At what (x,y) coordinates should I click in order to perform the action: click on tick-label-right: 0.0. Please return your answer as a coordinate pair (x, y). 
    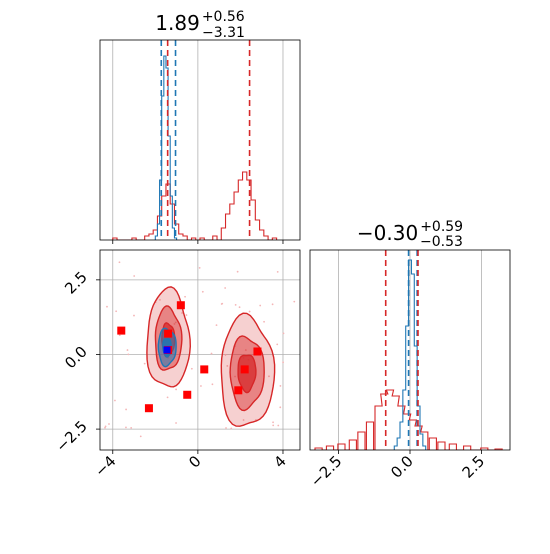
    Looking at the image, I should click on (402, 467).